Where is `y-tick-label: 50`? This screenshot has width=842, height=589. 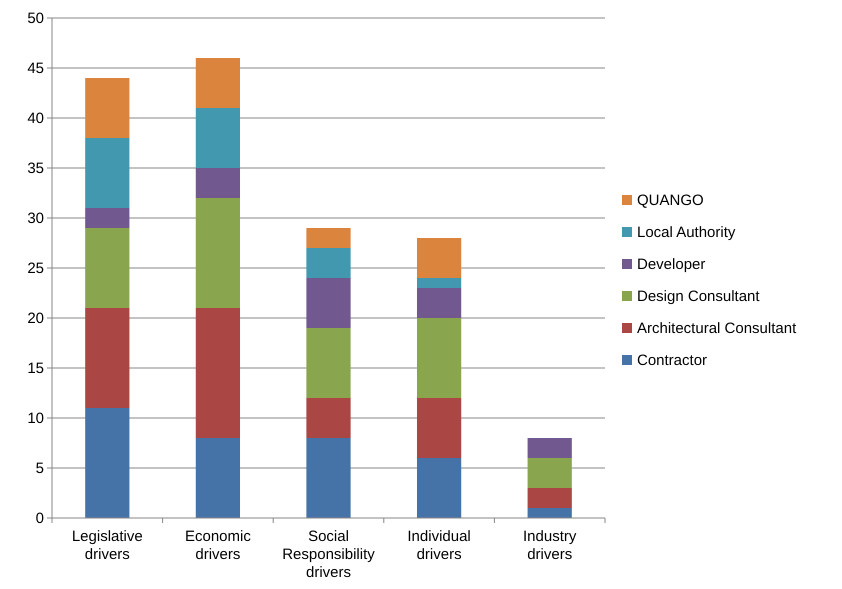
y-tick-label: 50 is located at coordinates (35, 18).